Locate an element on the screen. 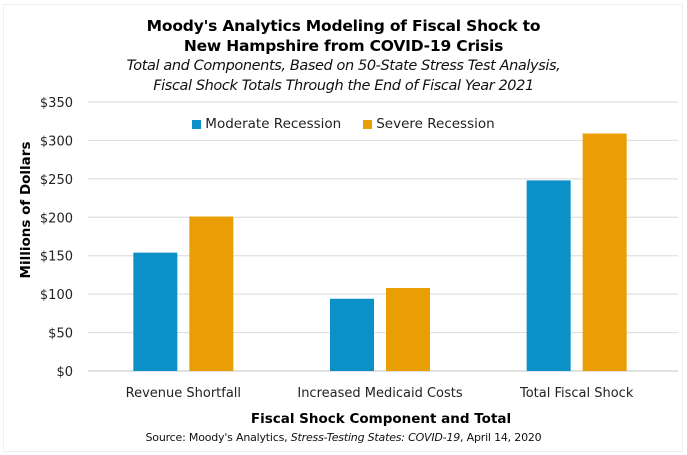 The image size is (687, 455). y-tick-label: $50 is located at coordinates (60, 334).